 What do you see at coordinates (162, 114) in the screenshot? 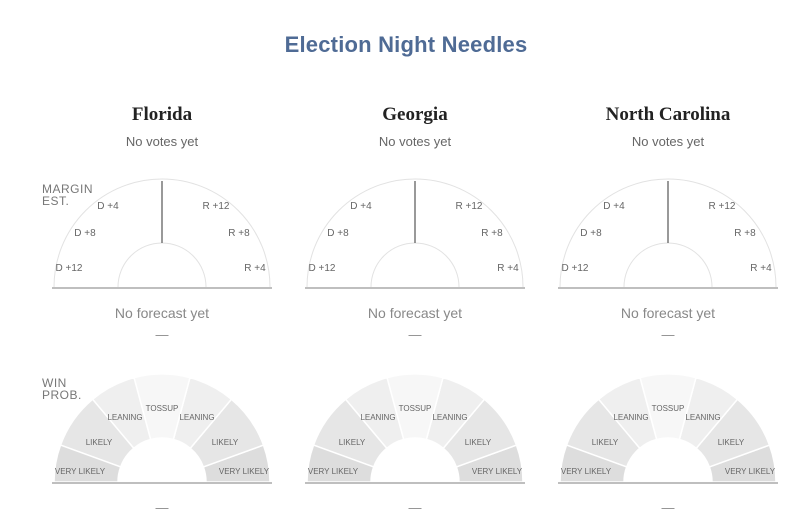
I see `state-name: Florida` at bounding box center [162, 114].